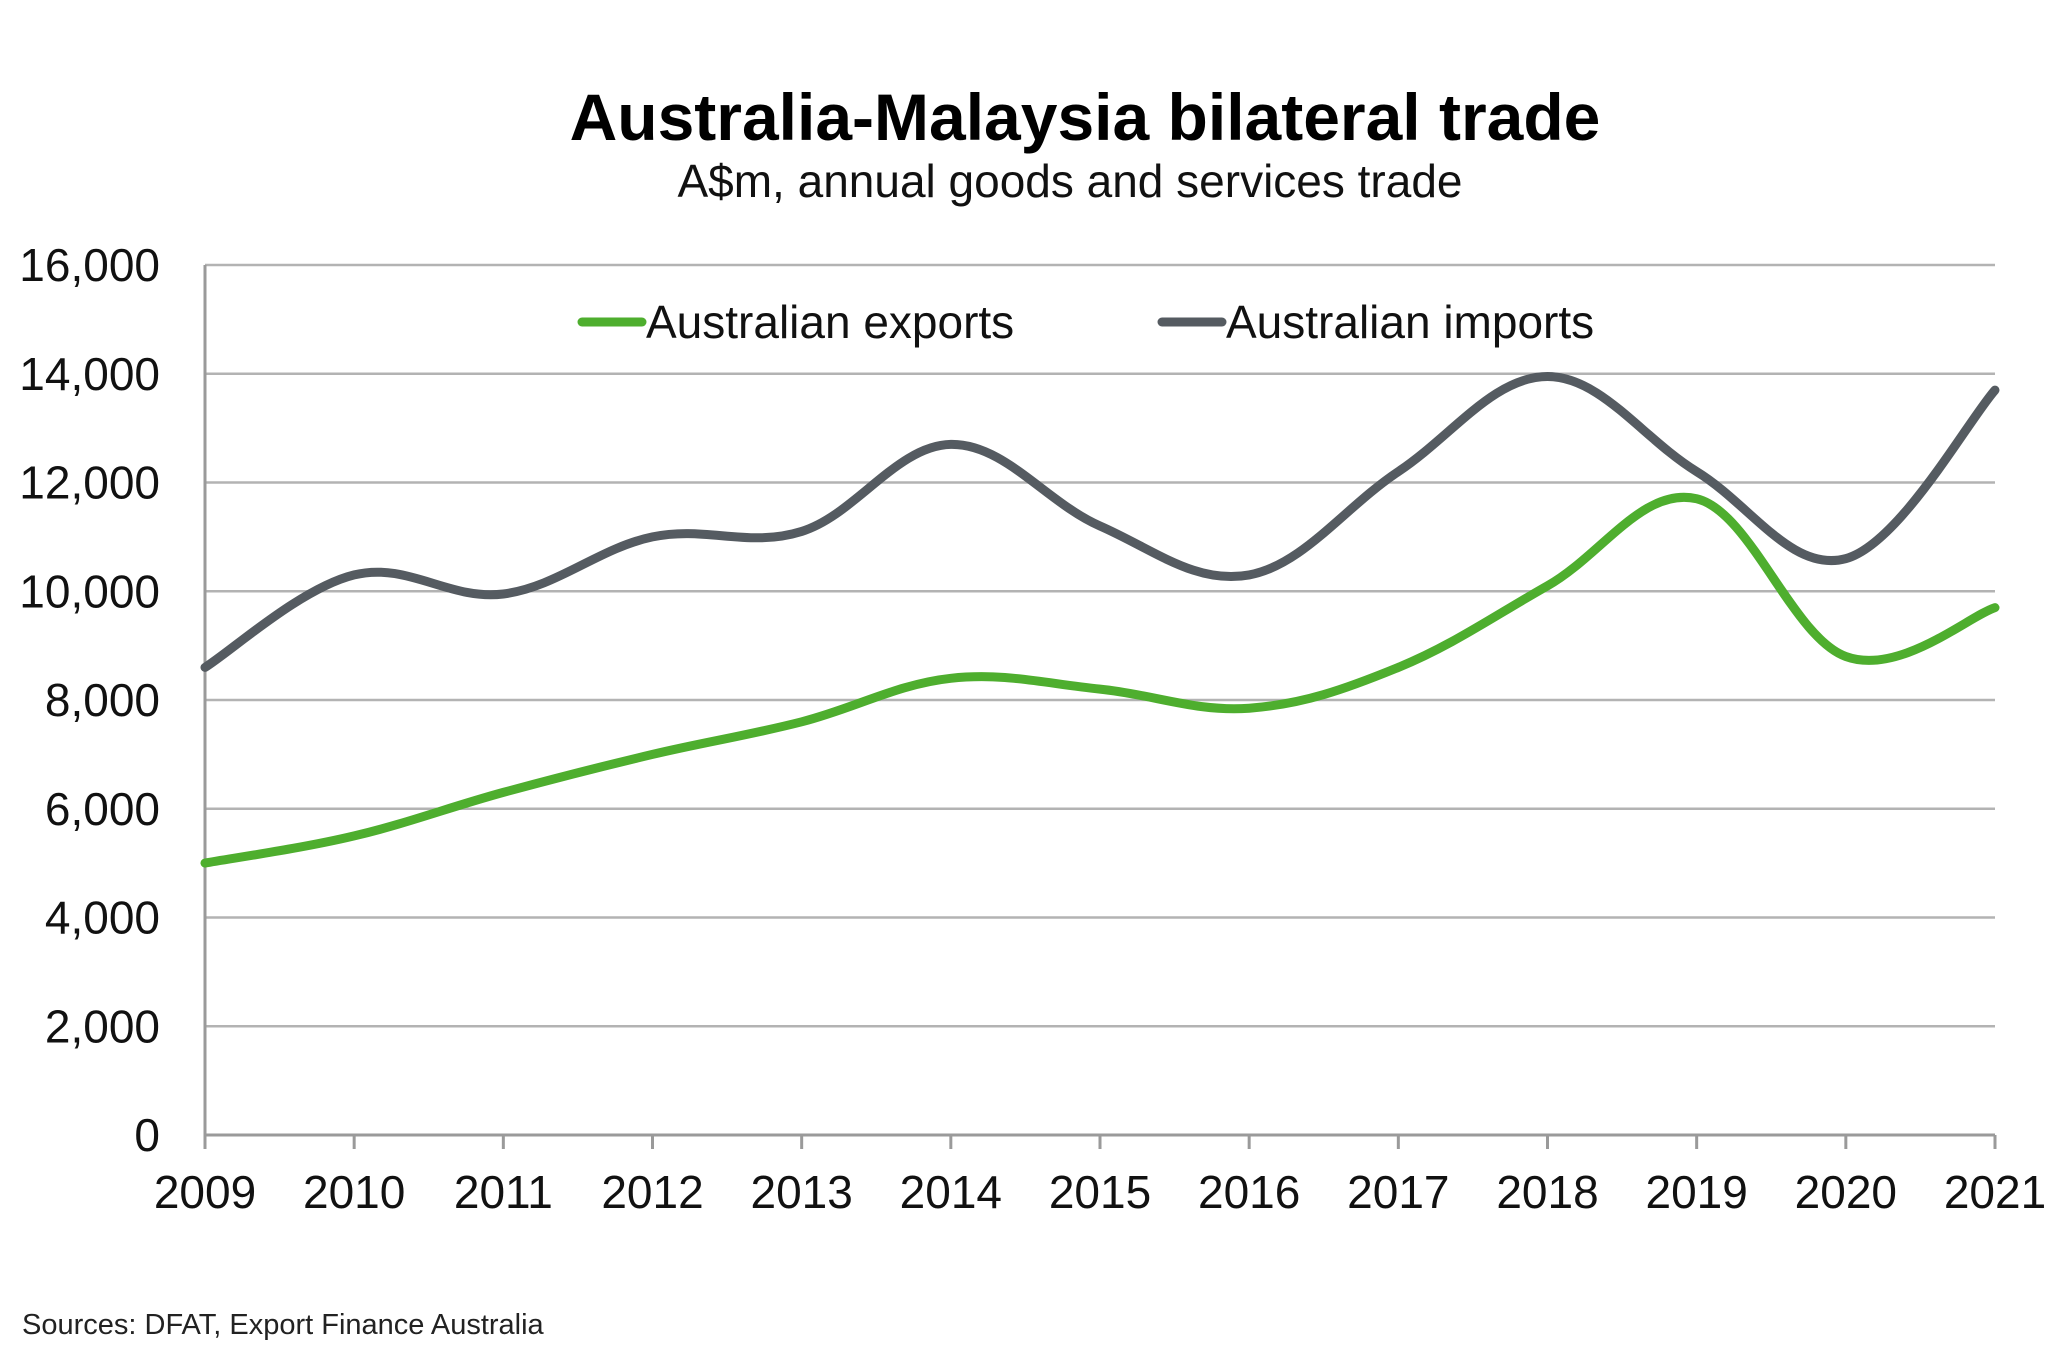 The width and height of the screenshot is (2048, 1346). I want to click on legend: Australian exports Australian imports, so click(1085, 322).